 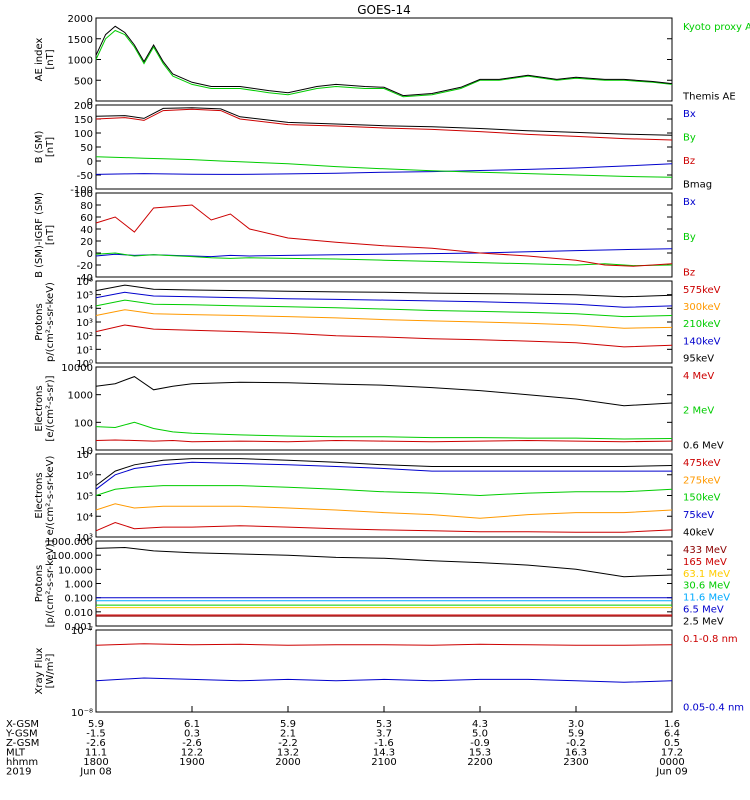 What do you see at coordinates (576, 724) in the screenshot?
I see `x-axis-value: 3.0` at bounding box center [576, 724].